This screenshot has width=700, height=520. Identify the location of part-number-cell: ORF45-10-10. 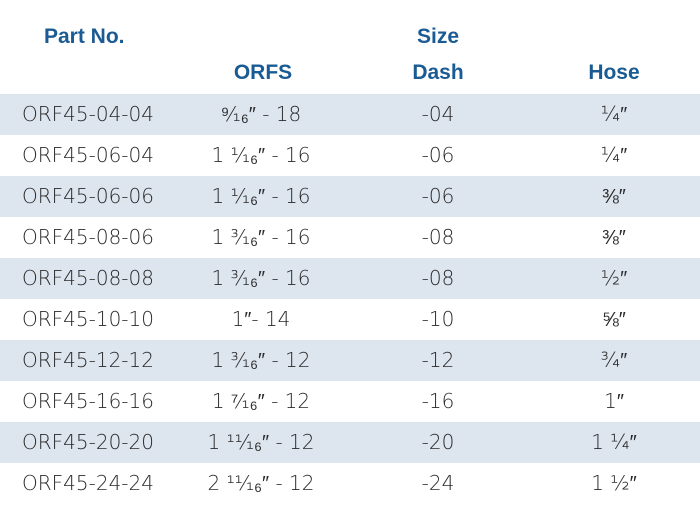
(88, 319).